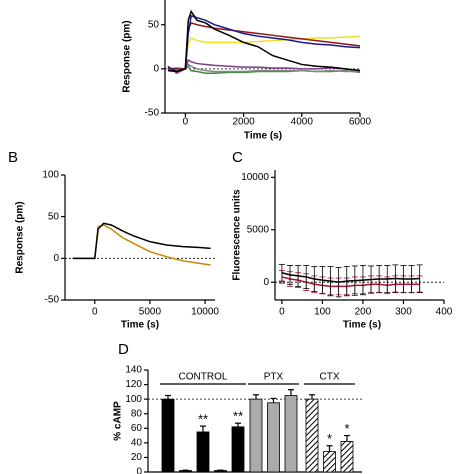 The width and height of the screenshot is (474, 474). I want to click on y-axis-title: Fluorescence units, so click(237, 235).